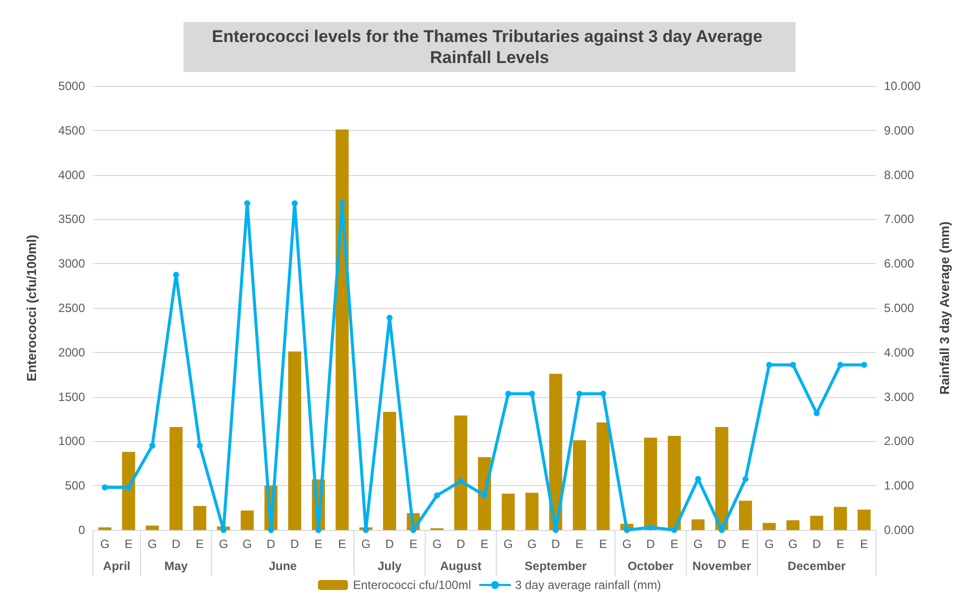  I want to click on y-tick-label: 0, so click(82, 530).